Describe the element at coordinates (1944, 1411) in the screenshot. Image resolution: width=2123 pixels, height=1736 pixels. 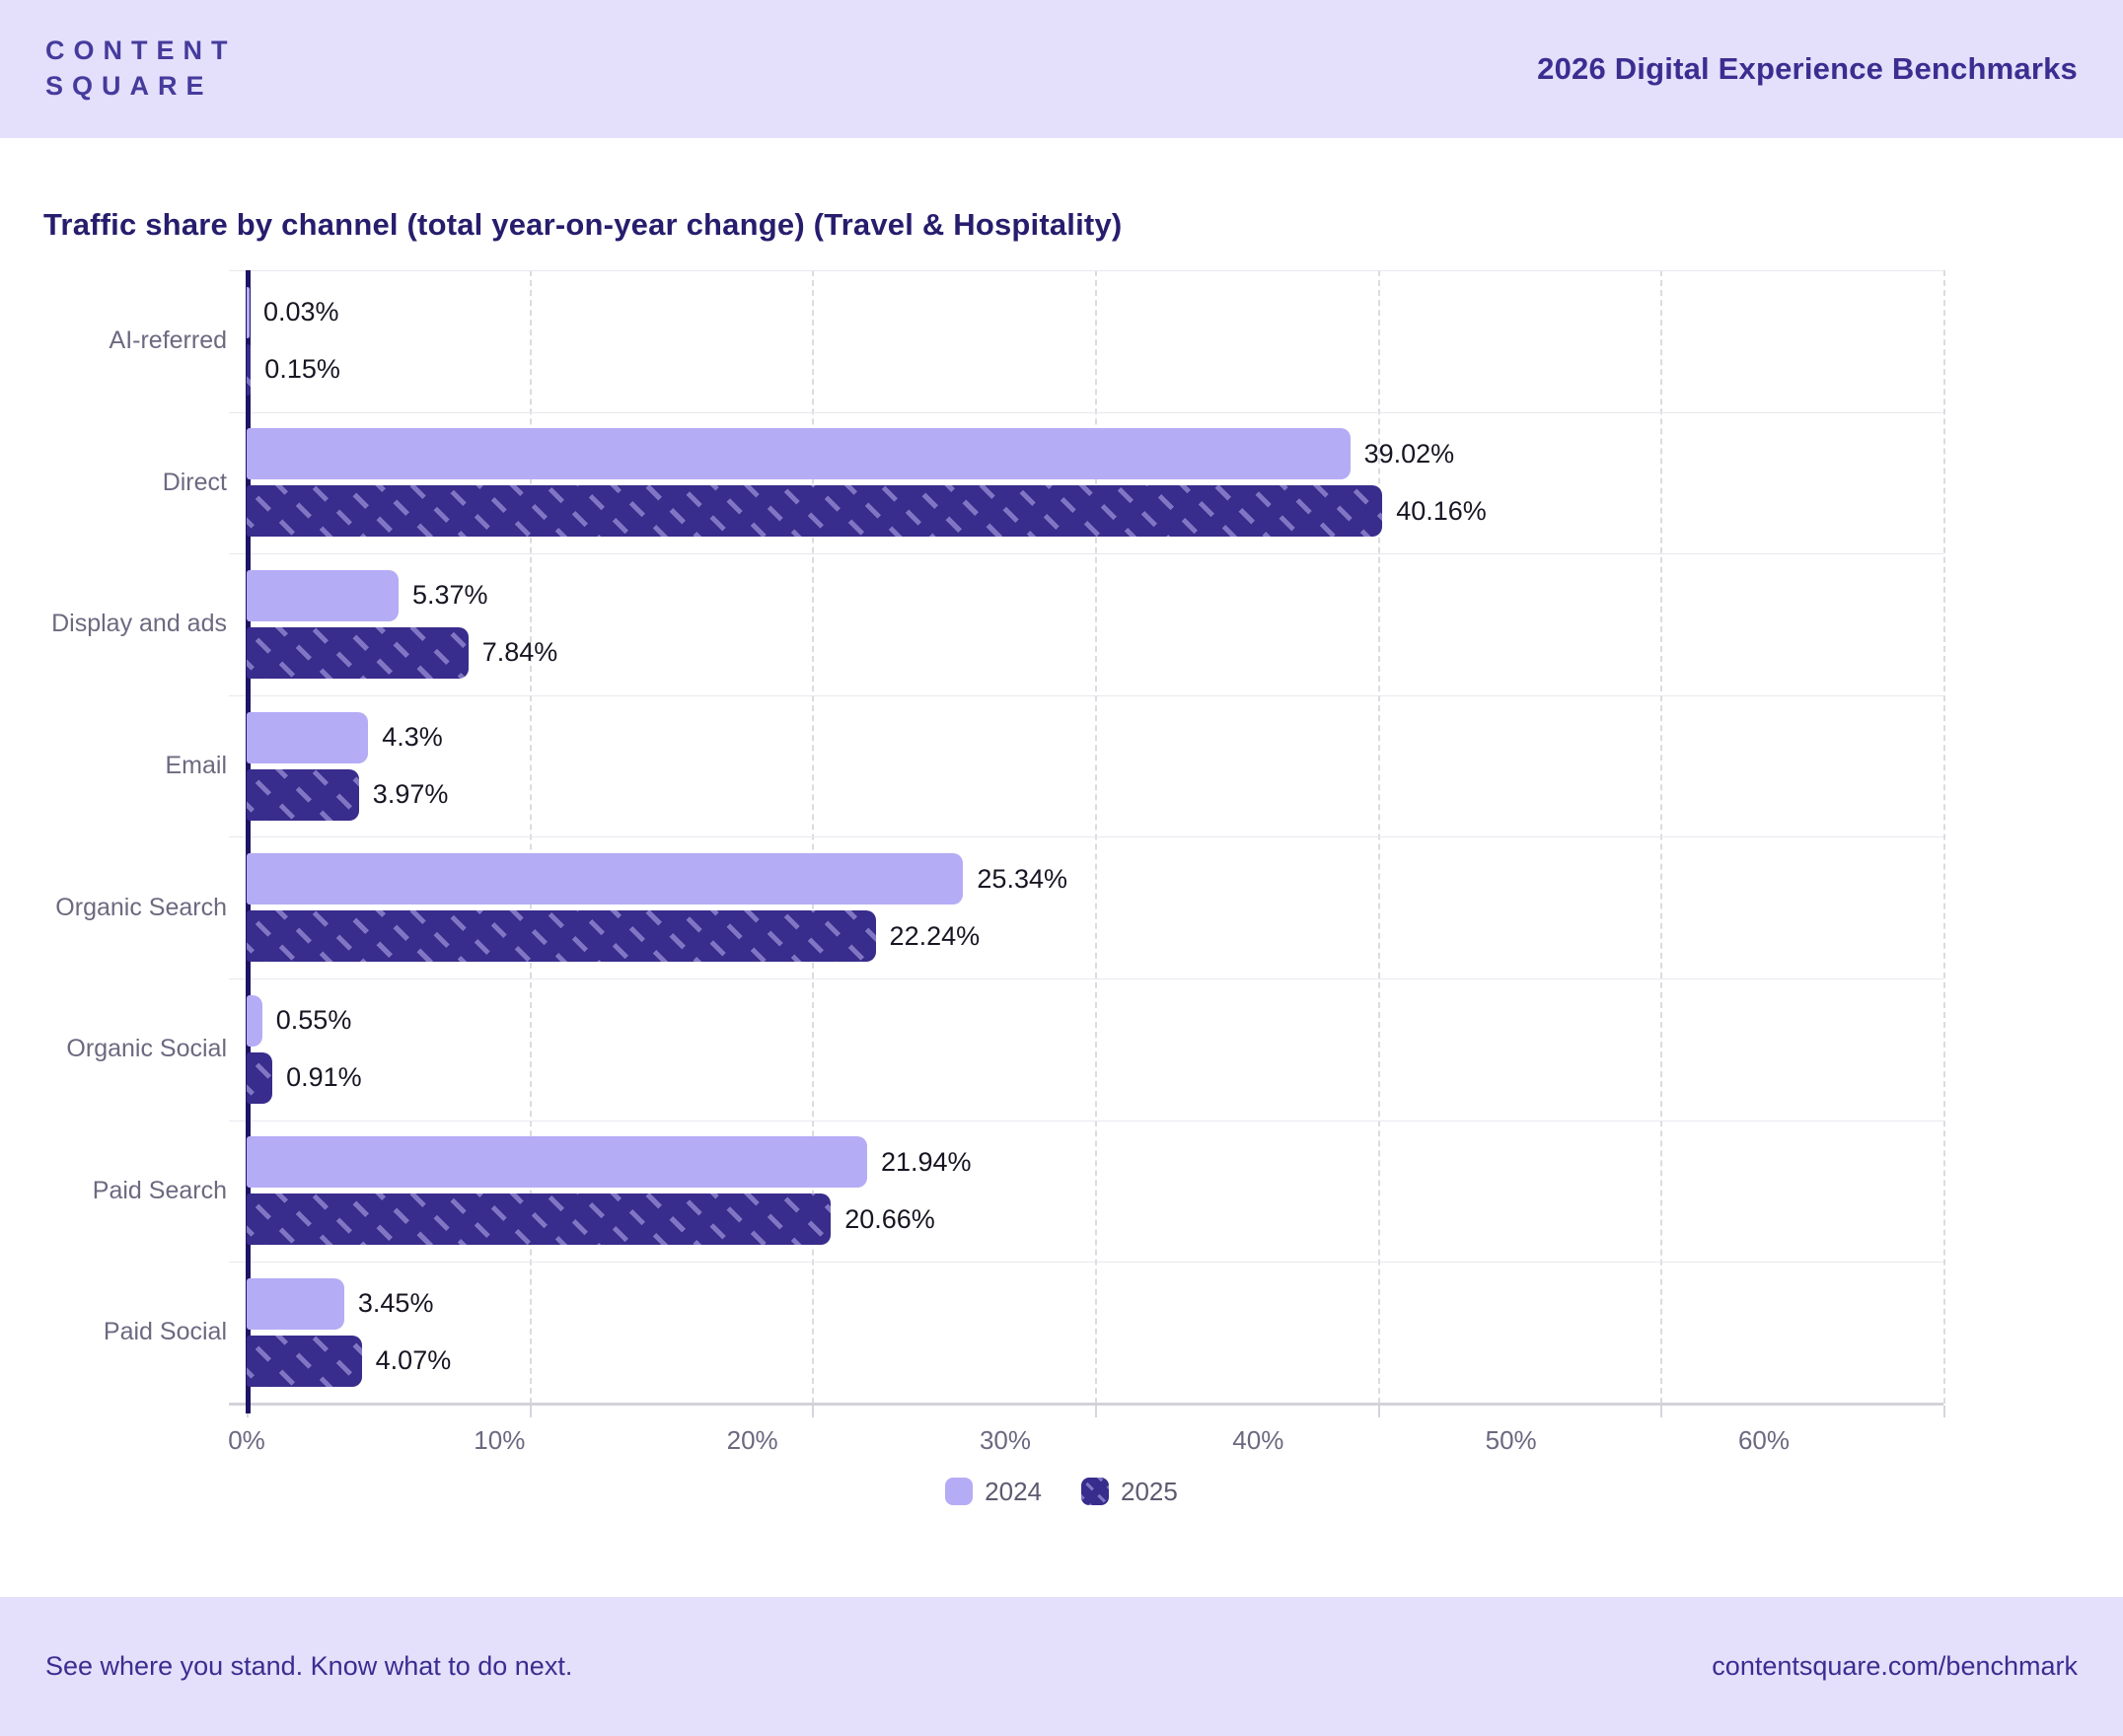
I see `tick-mark` at that location.